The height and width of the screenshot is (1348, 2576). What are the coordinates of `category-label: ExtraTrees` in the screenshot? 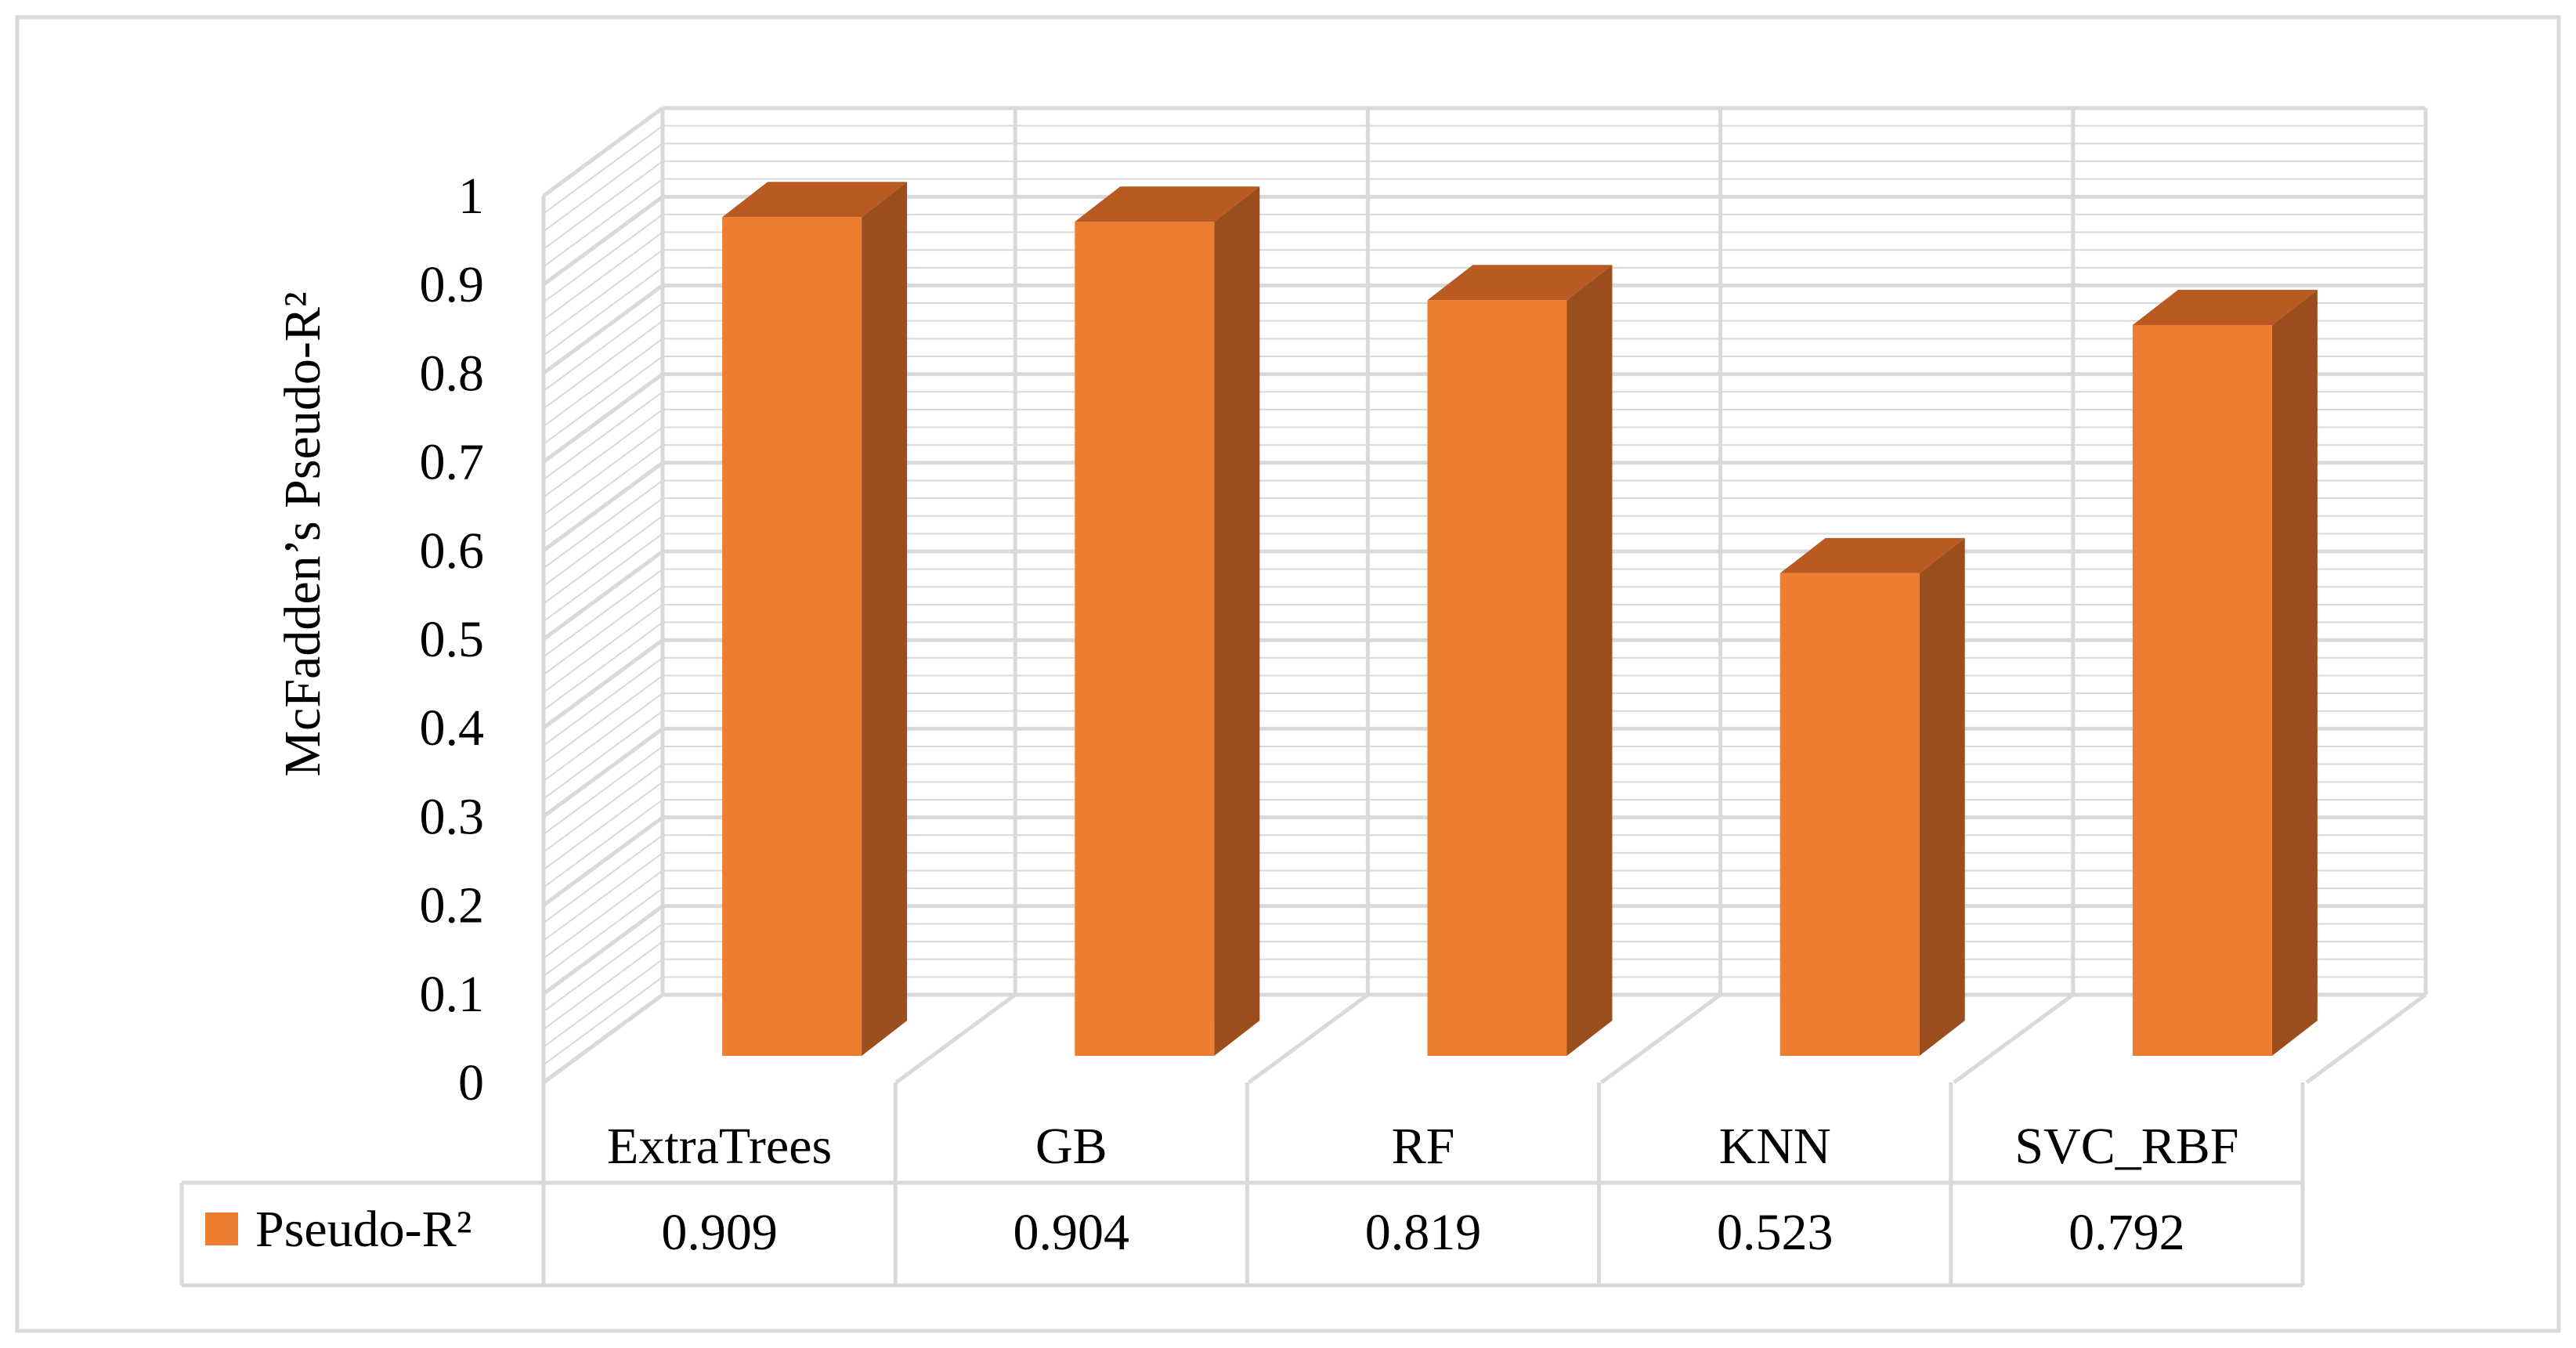 It's located at (719, 1146).